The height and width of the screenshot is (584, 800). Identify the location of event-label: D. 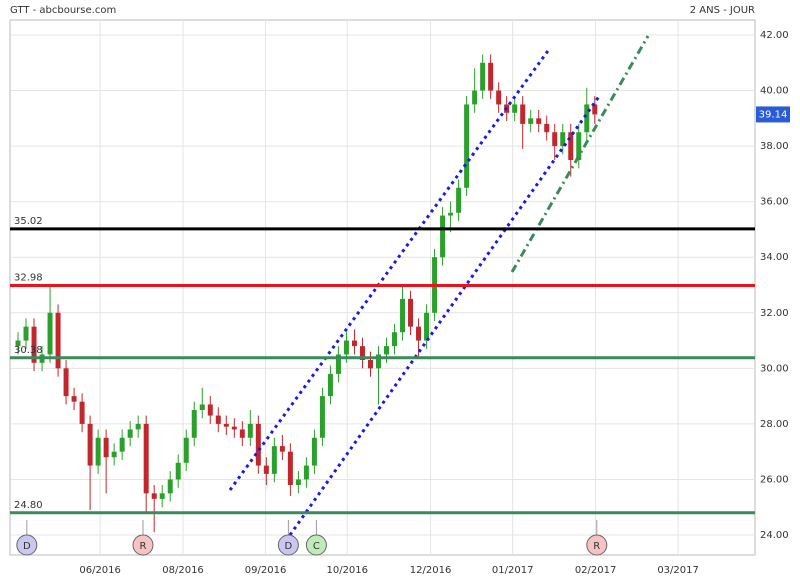
(27, 546).